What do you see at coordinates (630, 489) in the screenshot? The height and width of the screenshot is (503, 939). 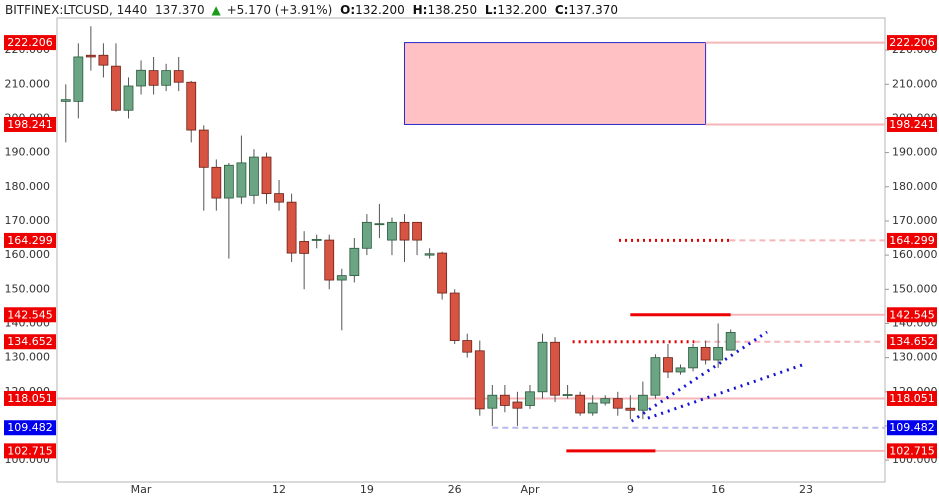 I see `x-tick-label: 9` at bounding box center [630, 489].